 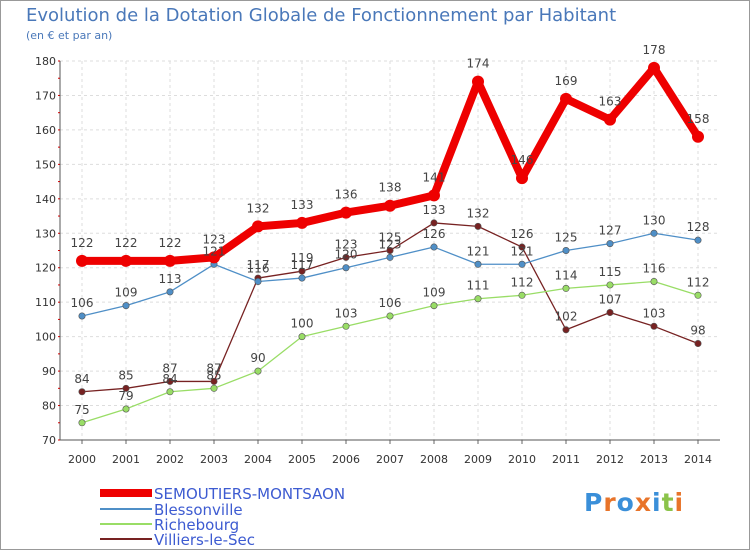 I want to click on data-label: 128, so click(x=698, y=227).